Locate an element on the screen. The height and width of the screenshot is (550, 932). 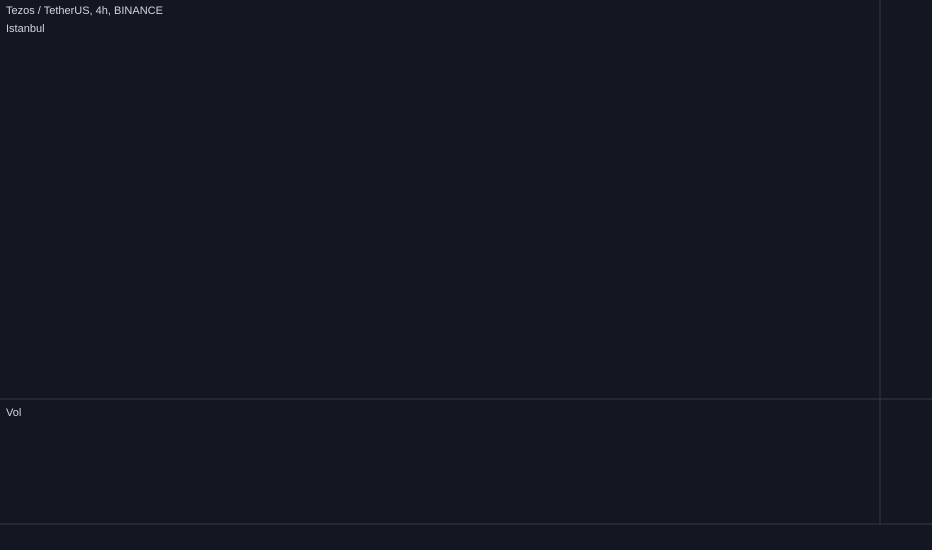
volume-title: Vol is located at coordinates (13, 413).